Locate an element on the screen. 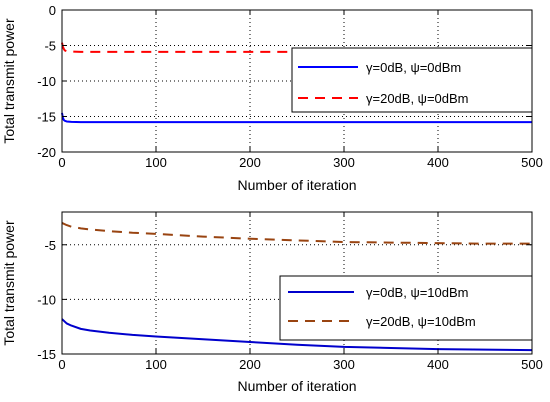 The height and width of the screenshot is (402, 550). x-tick-label-bottom-5: 500 is located at coordinates (532, 364).